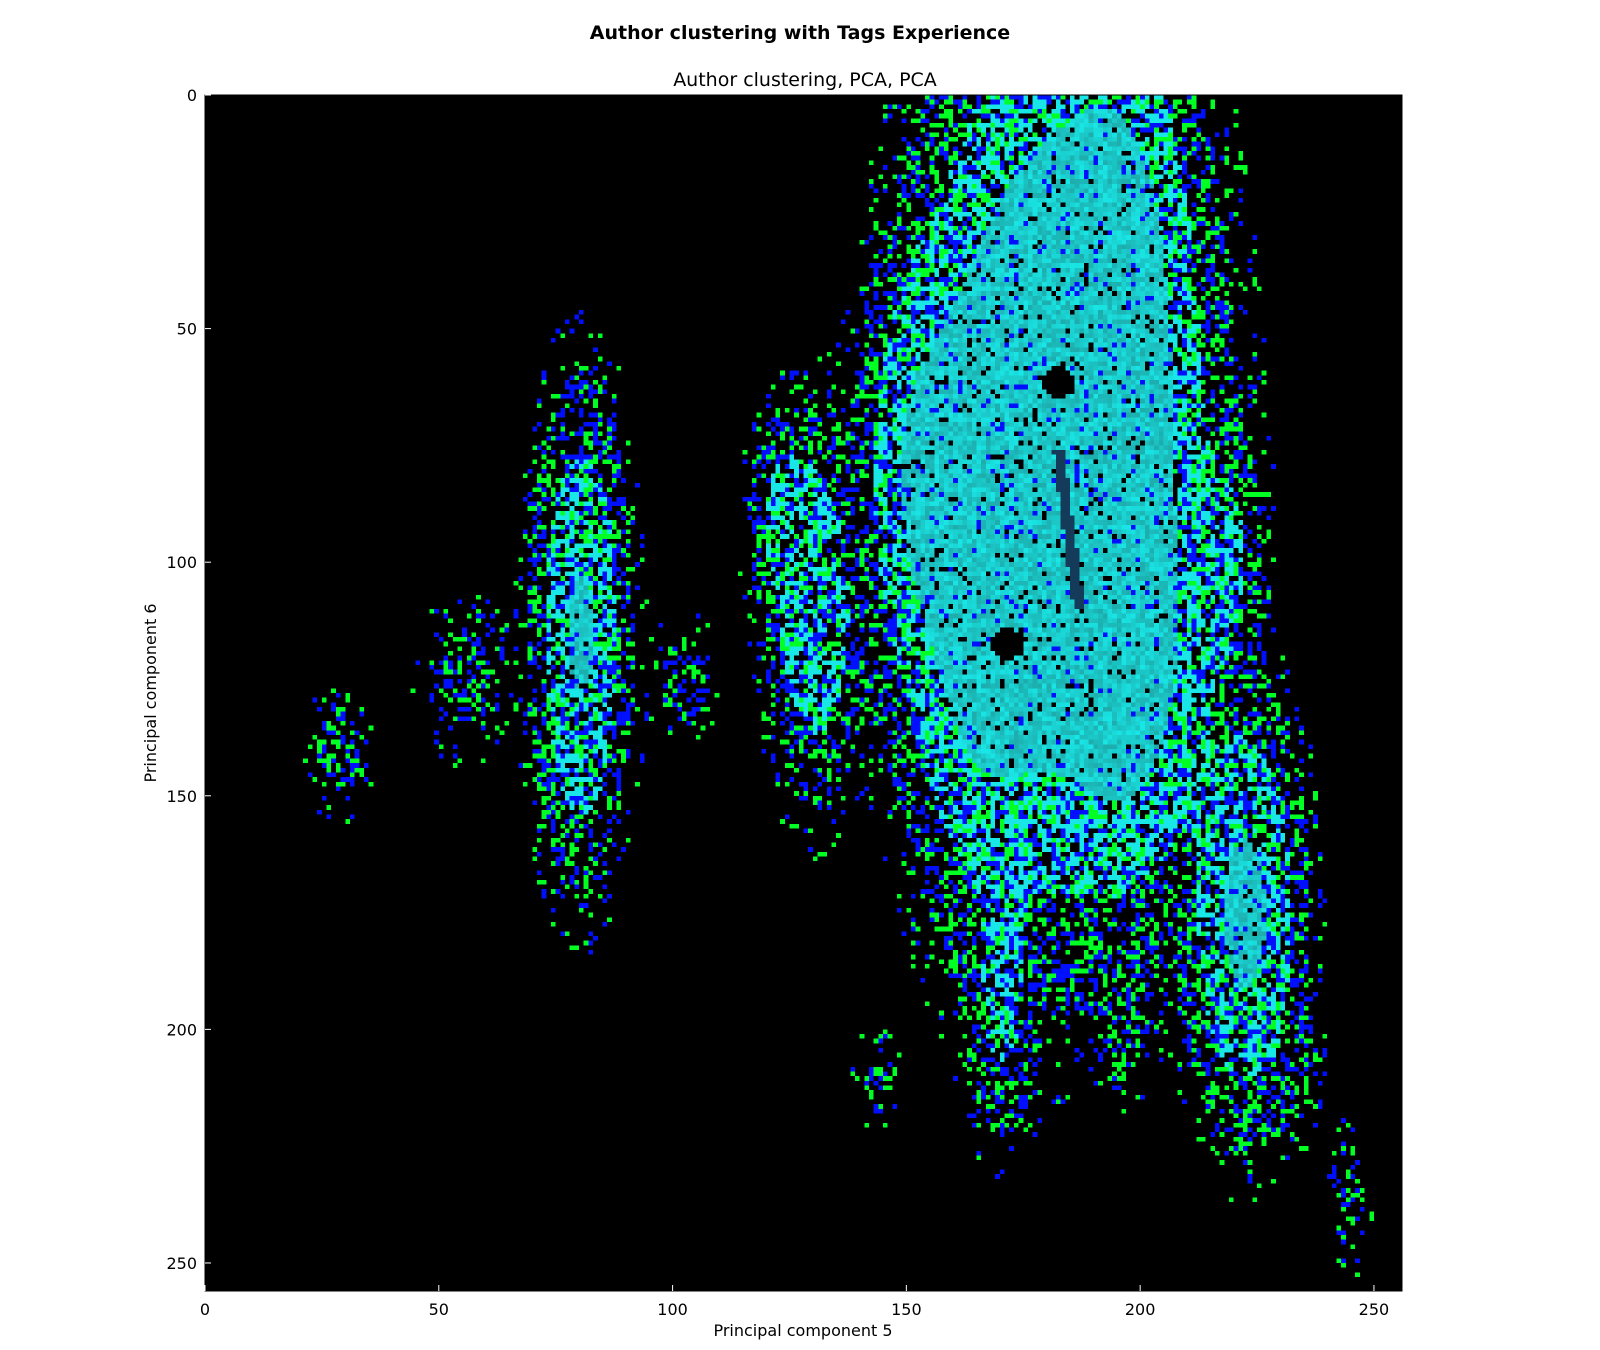 This screenshot has width=1600, height=1350. What do you see at coordinates (672, 1309) in the screenshot?
I see `x-tick-label: 100` at bounding box center [672, 1309].